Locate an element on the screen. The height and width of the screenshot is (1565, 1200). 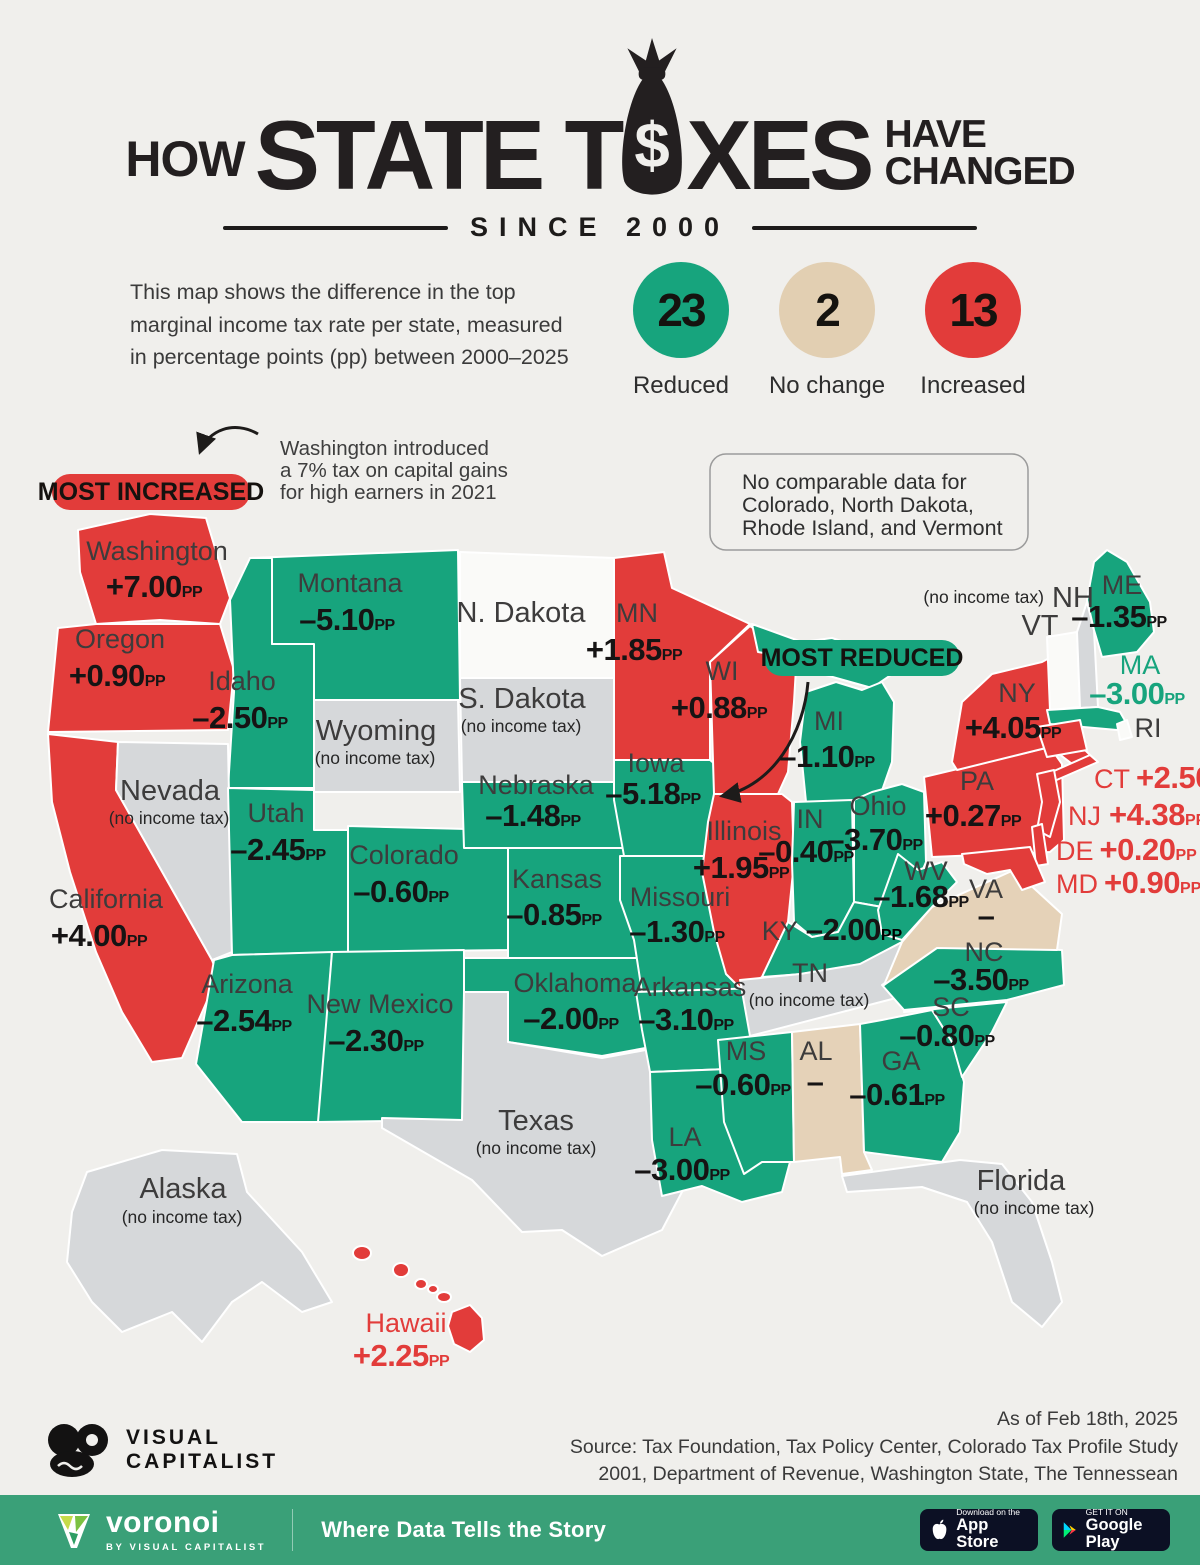
wyoming-note: (no income tax) is located at coordinates (375, 758).